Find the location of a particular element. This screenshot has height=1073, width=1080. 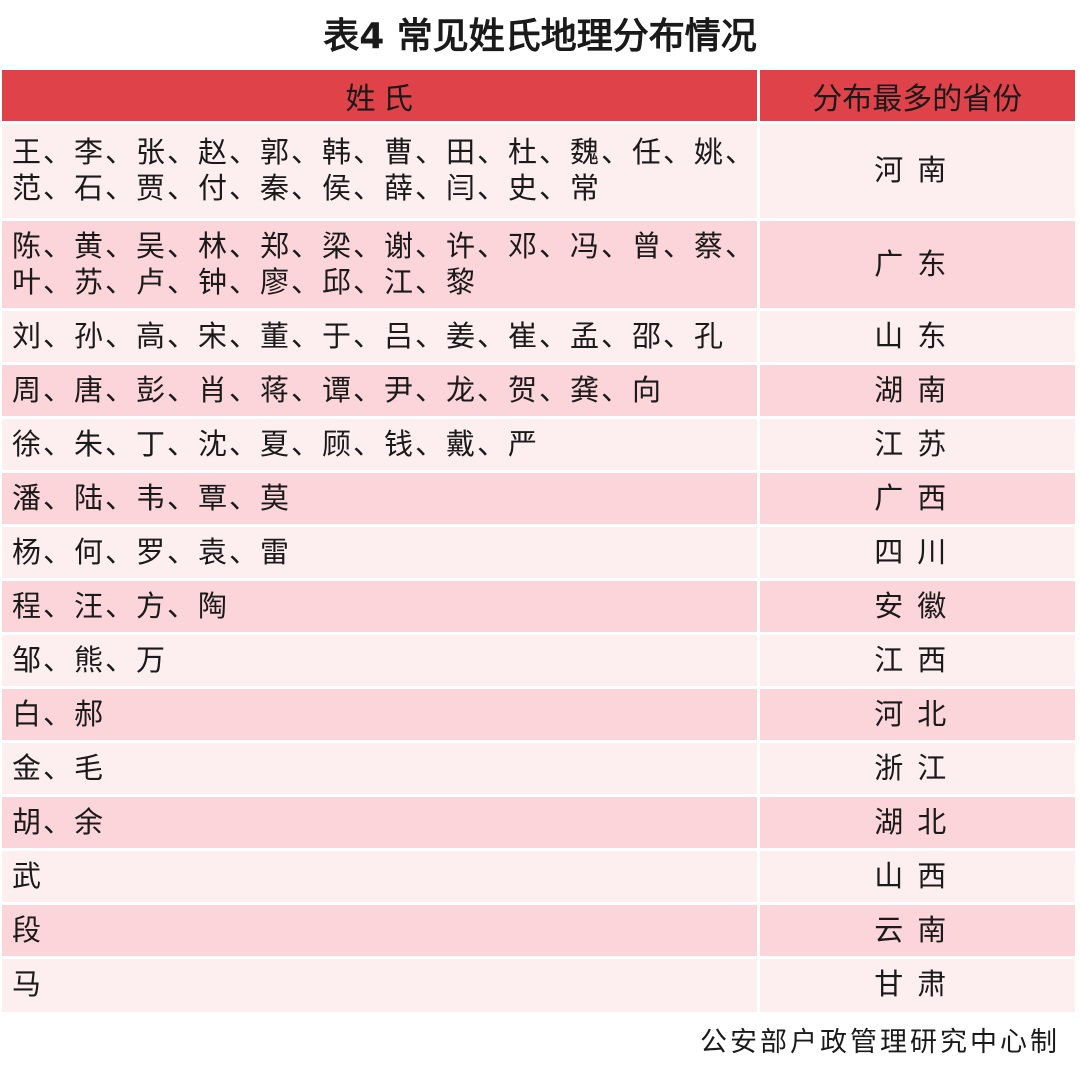

table-header-row: 姓 氏 分布最多的省份 is located at coordinates (538, 96).